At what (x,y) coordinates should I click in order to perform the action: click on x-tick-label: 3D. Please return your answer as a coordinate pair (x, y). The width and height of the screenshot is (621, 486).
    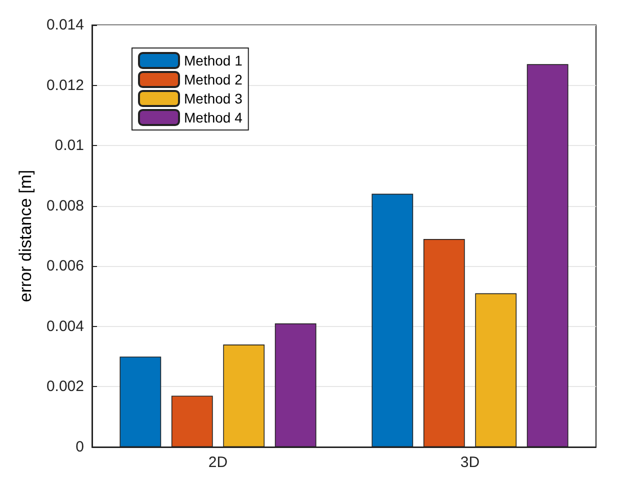
    Looking at the image, I should click on (470, 462).